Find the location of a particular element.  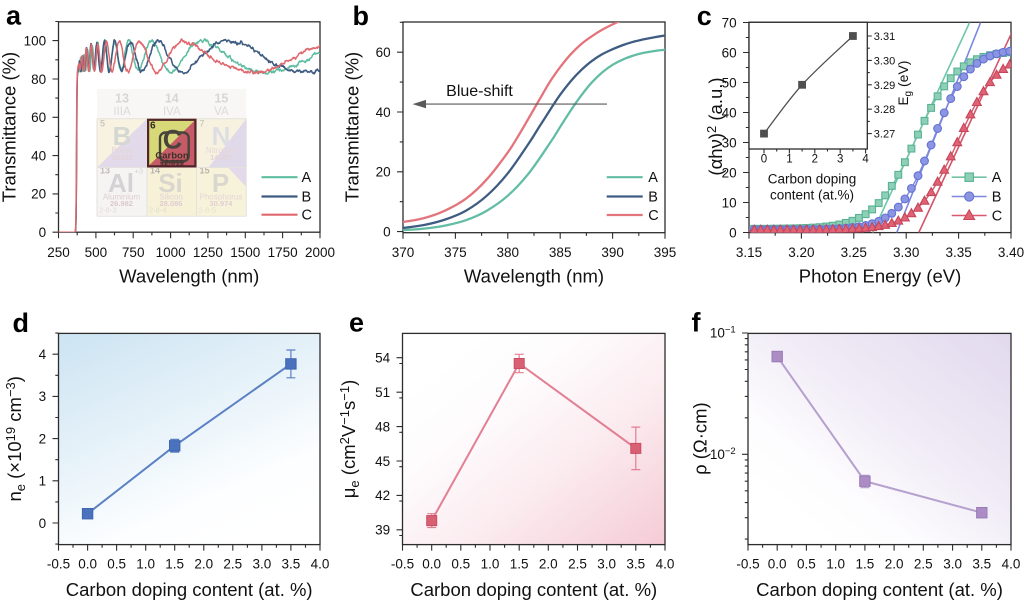

svg-text: 100 is located at coordinates (35, 40).